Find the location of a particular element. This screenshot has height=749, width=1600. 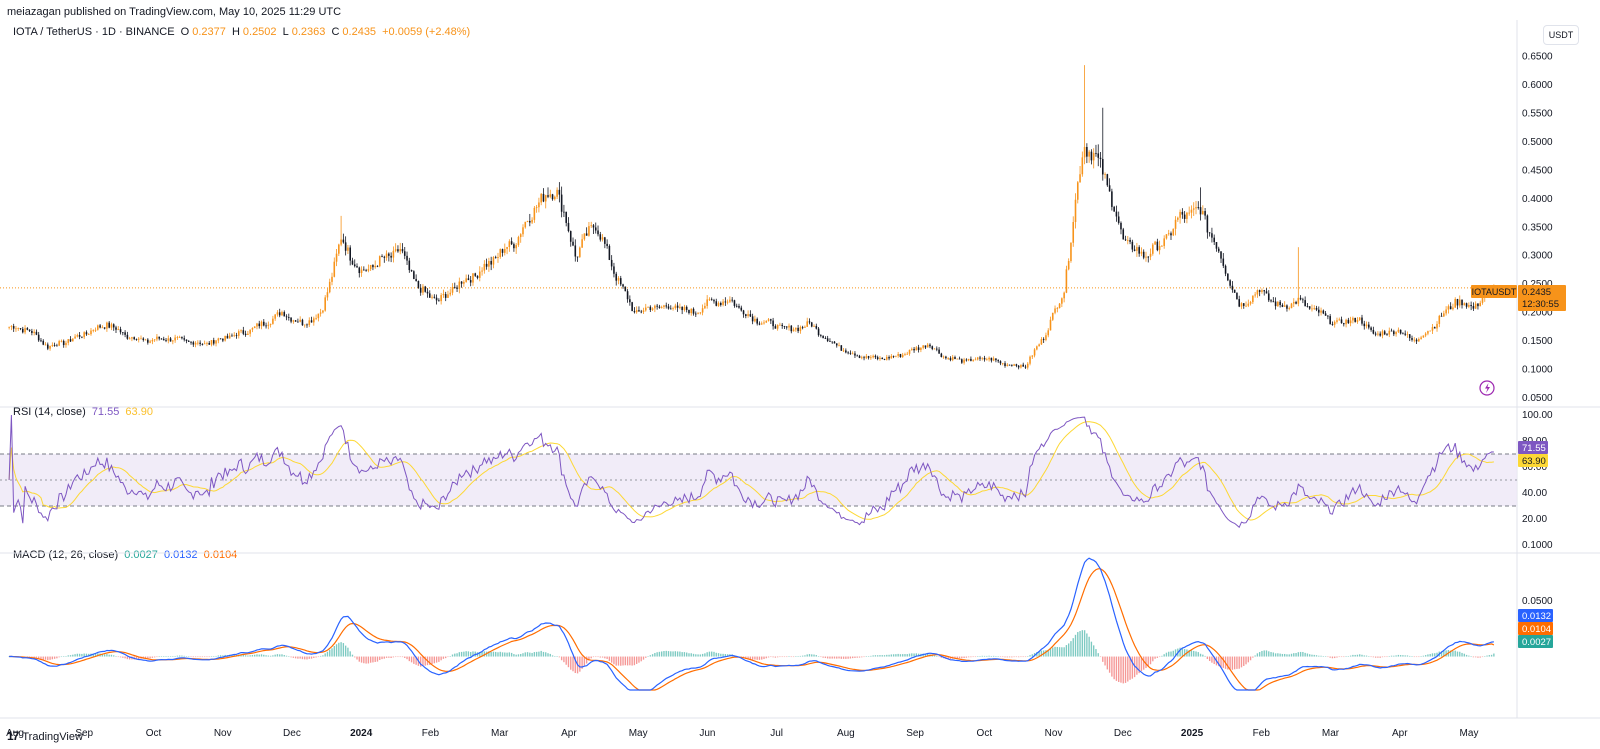

time-axis-tick: Jul is located at coordinates (776, 733).